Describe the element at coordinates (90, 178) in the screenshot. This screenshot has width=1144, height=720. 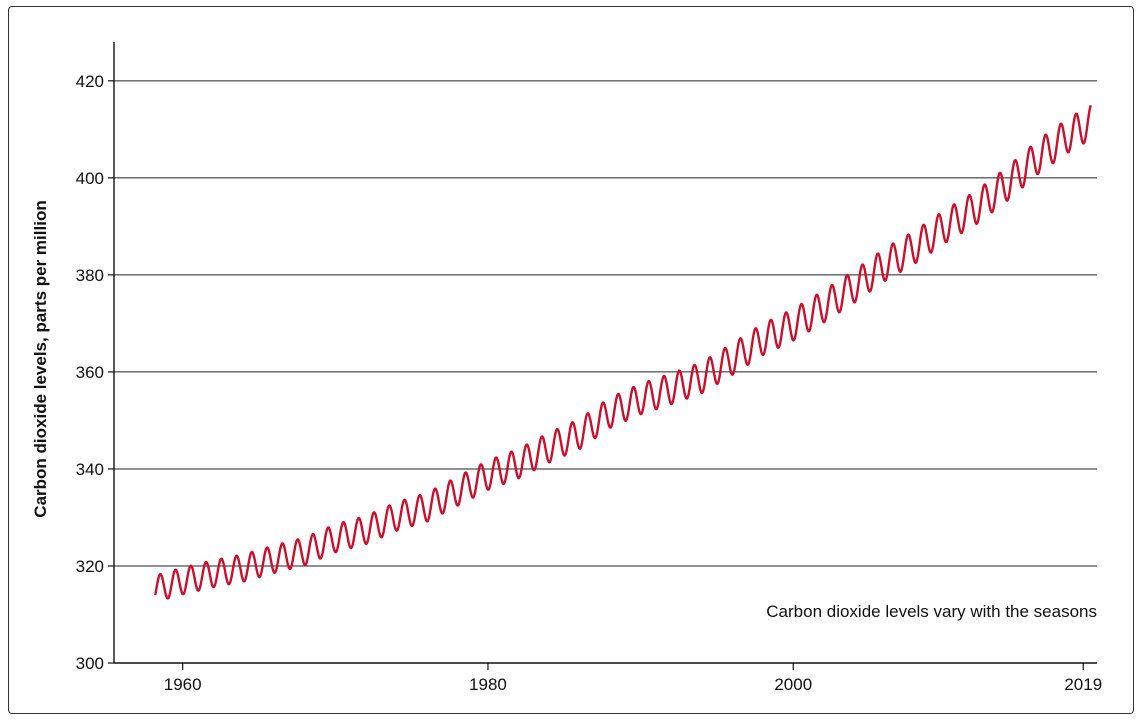
I see `y-tick-label: 400` at that location.